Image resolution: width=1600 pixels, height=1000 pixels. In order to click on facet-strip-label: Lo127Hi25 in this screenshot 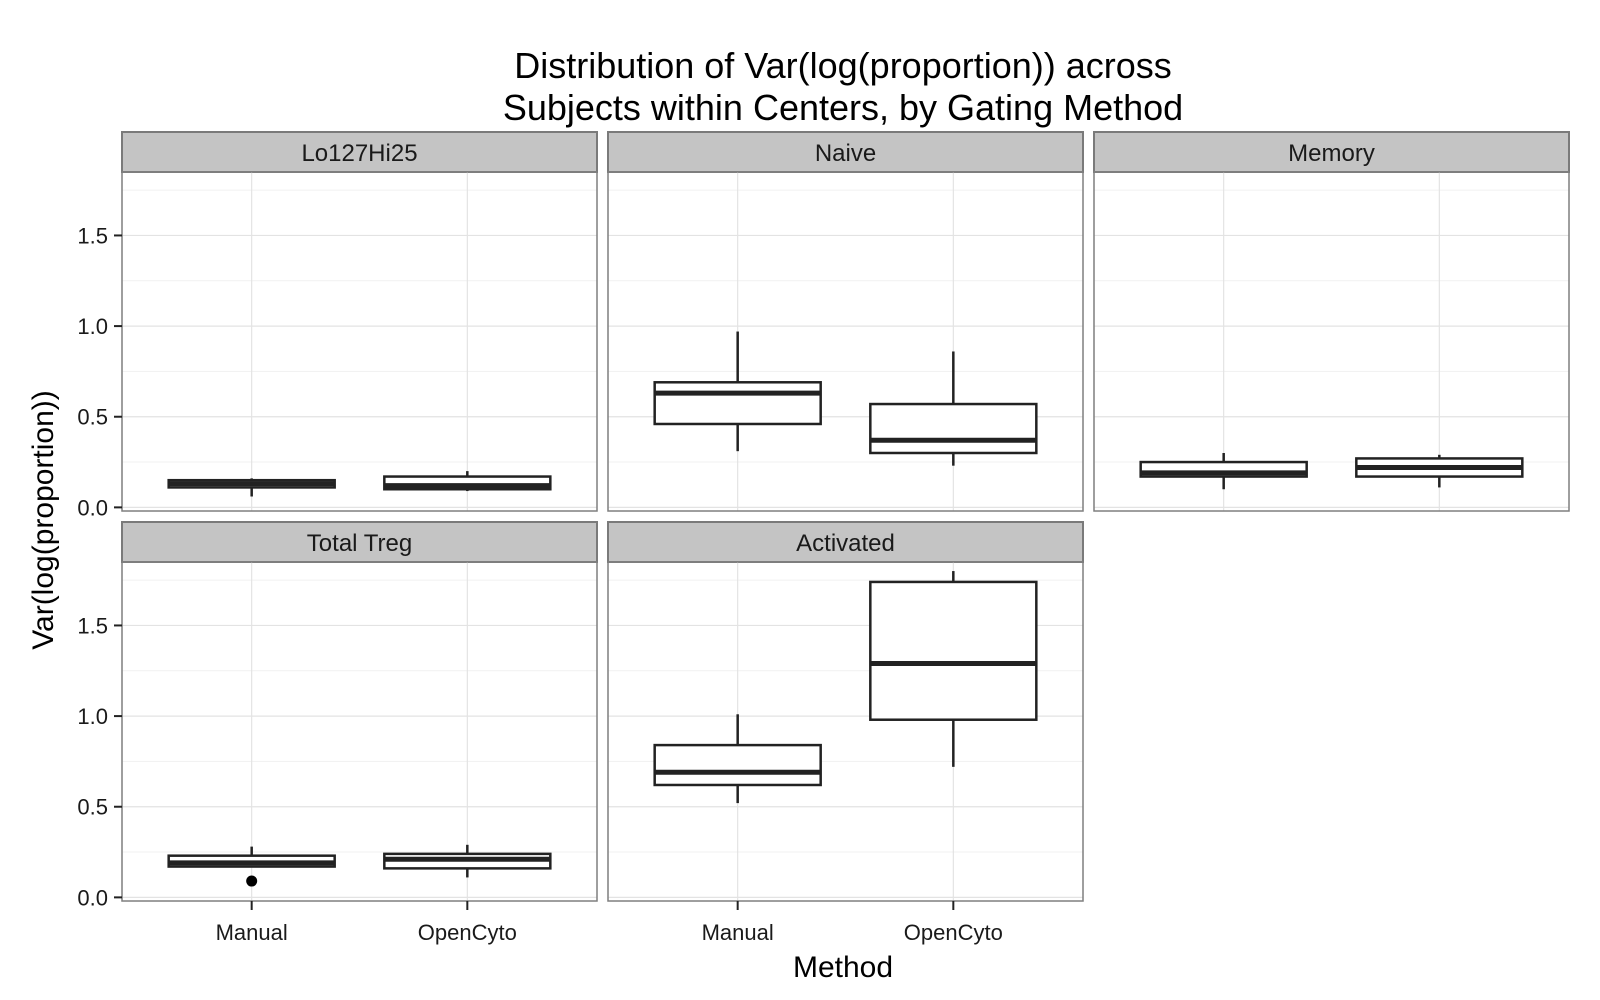, I will do `click(359, 153)`.